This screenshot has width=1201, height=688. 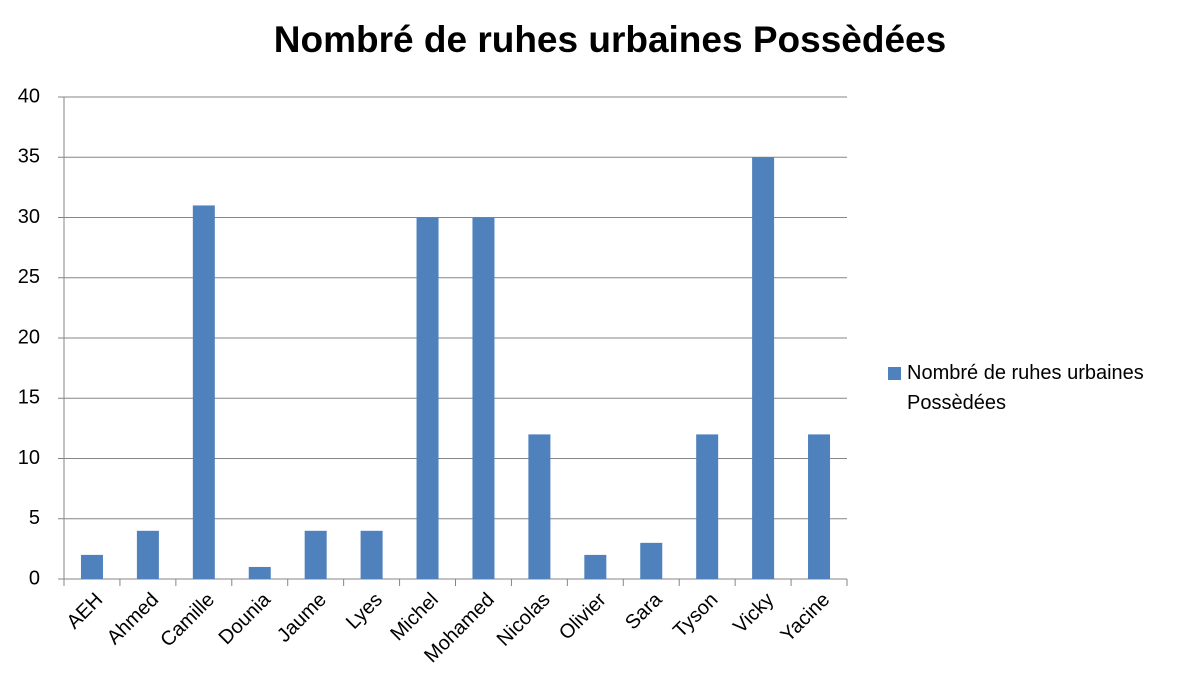 I want to click on y-tick-label: 20, so click(x=29, y=337).